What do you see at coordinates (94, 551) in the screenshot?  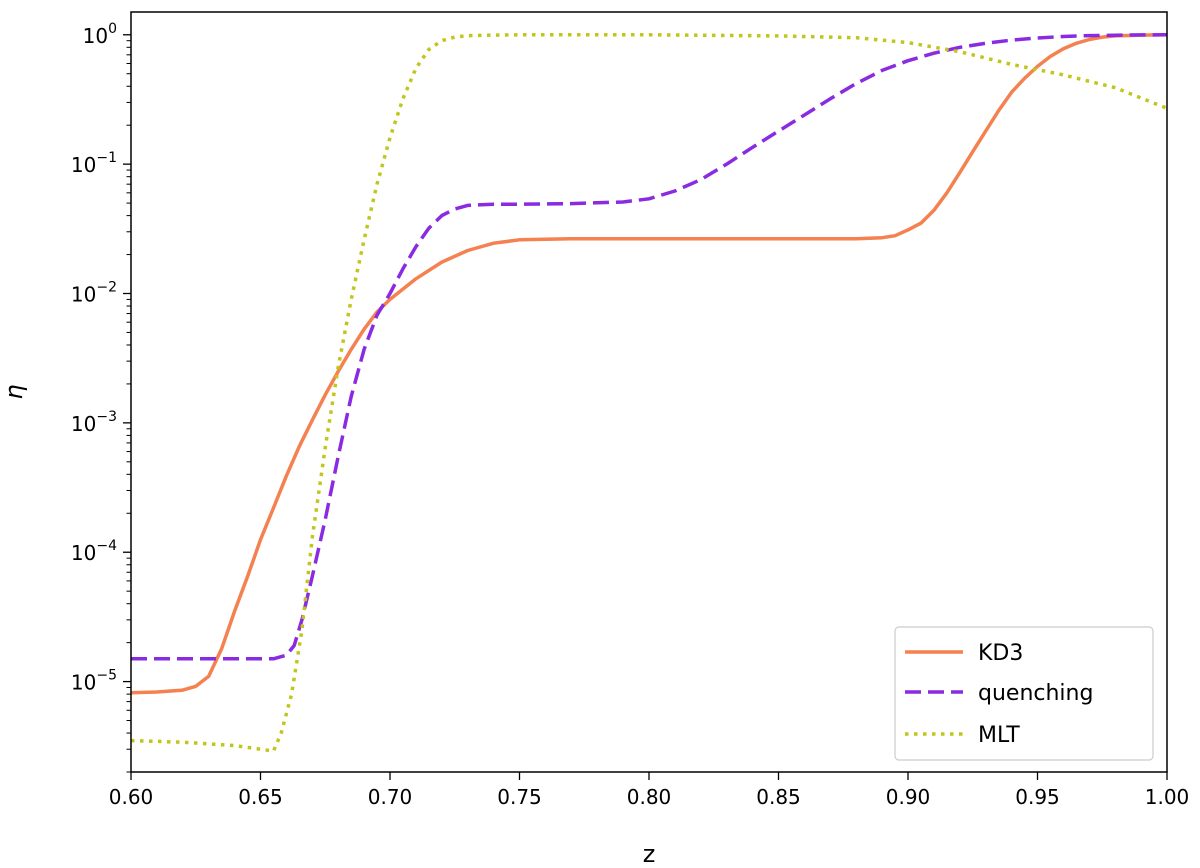 I see `y-tick-label: 10⁻⁴` at bounding box center [94, 551].